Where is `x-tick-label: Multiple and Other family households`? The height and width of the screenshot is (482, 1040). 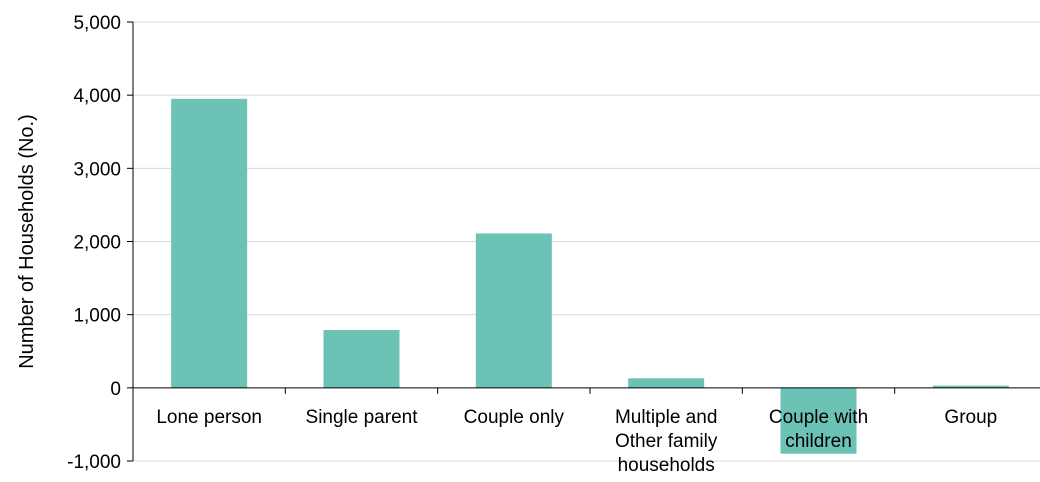
x-tick-label: Multiple and Other family households is located at coordinates (666, 441).